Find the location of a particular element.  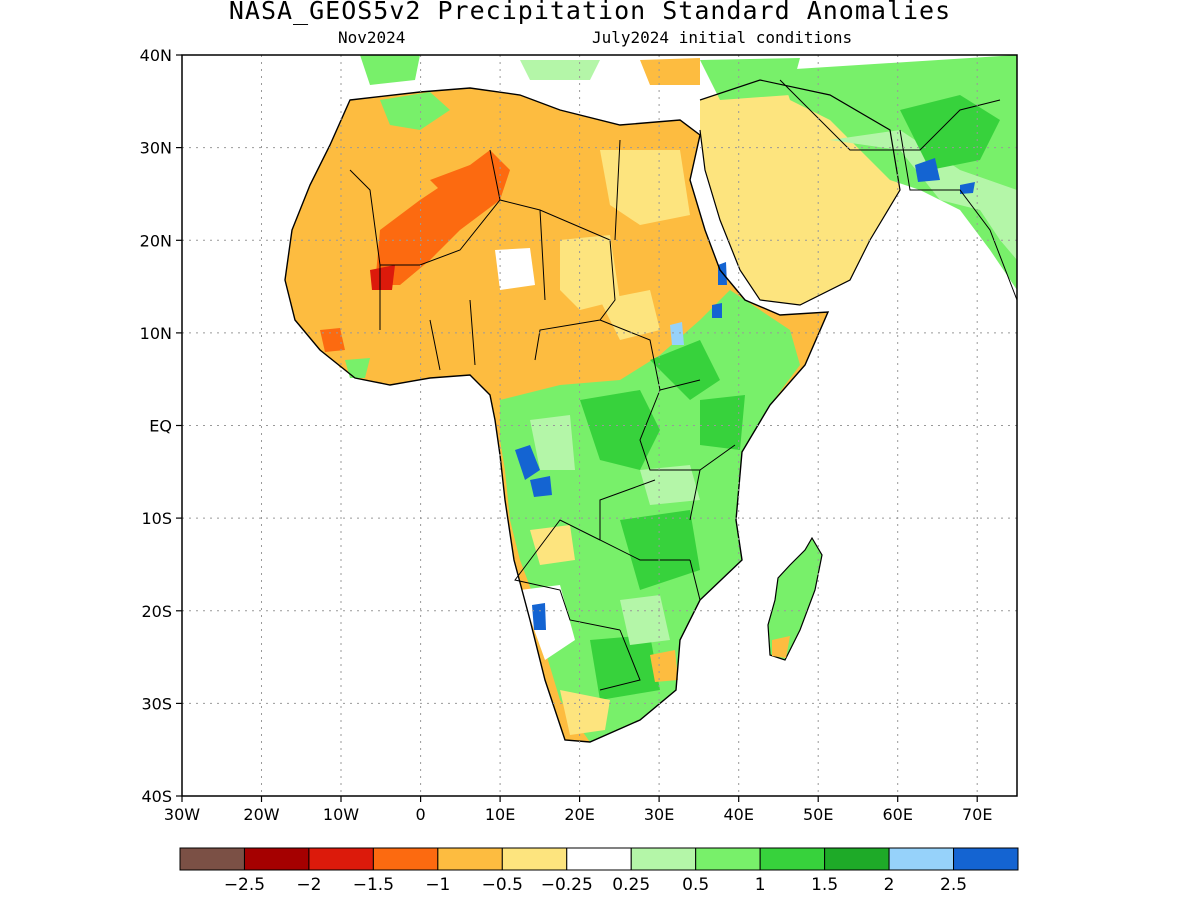

lat-label: EQ is located at coordinates (160, 426).